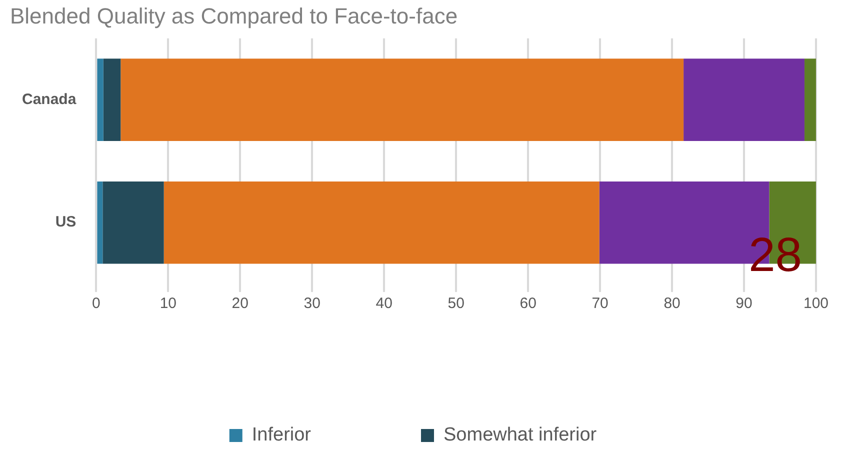 The height and width of the screenshot is (455, 866). I want to click on x-tick-label: 50, so click(456, 303).